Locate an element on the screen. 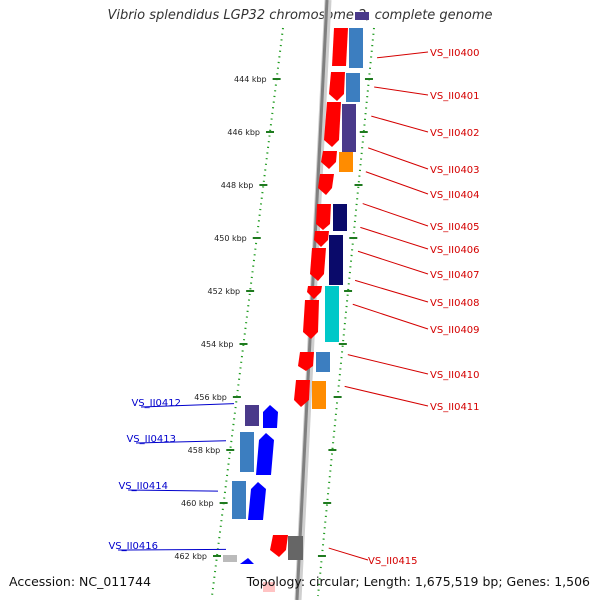 The width and height of the screenshot is (600, 600). tick-label: 454 kbp is located at coordinates (217, 344).